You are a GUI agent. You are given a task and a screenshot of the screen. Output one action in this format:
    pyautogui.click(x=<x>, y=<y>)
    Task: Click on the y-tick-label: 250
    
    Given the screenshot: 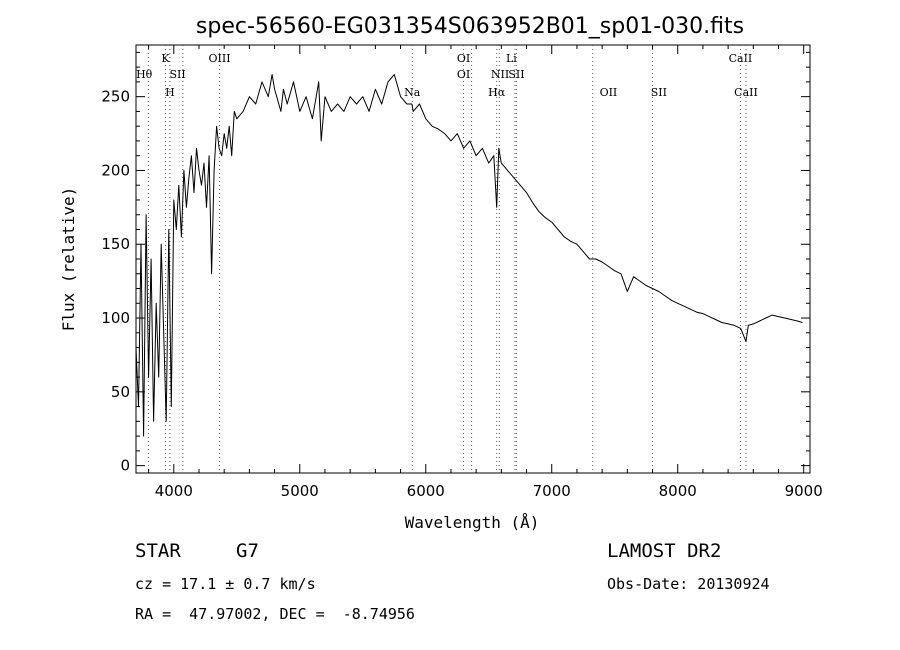 What is the action you would take?
    pyautogui.click(x=115, y=97)
    